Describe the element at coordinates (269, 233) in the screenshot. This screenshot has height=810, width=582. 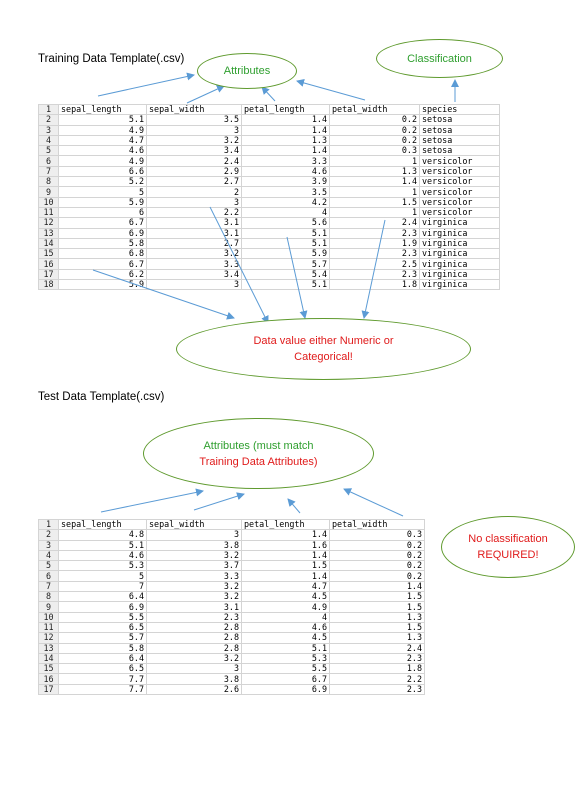
I see `table-row: 13 6.9 3.1 5.1 2.3 virginica` at that location.